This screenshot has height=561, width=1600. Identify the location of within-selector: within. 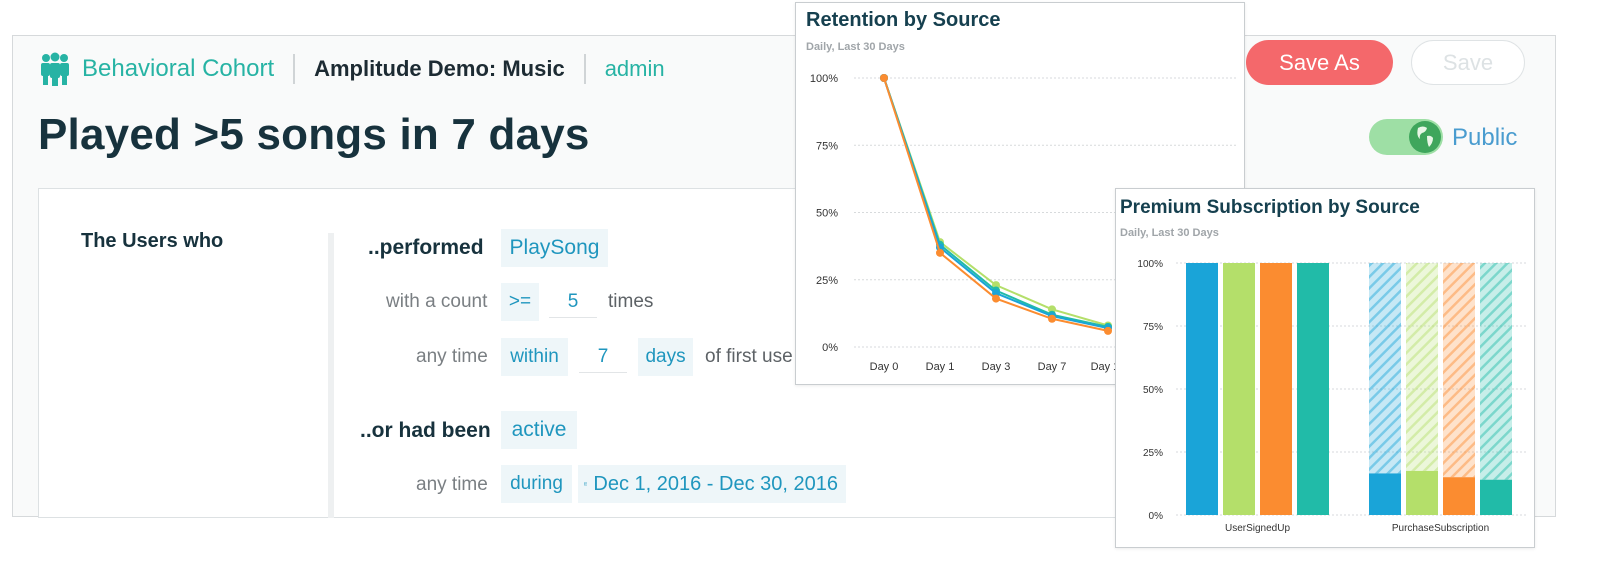
(534, 357).